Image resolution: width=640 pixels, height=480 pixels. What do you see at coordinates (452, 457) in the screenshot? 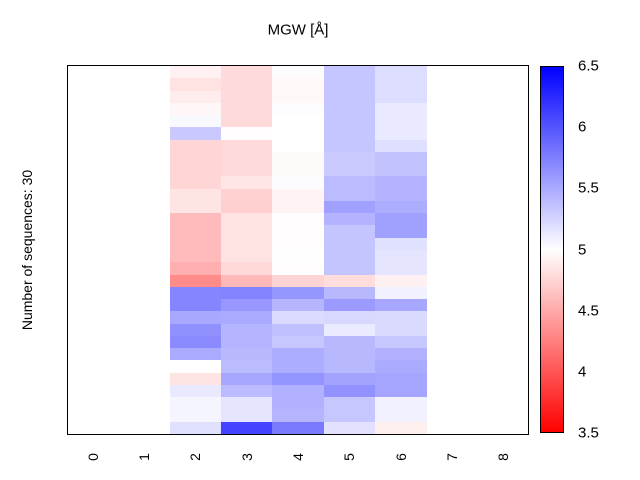
I see `x-tick-label: 7` at bounding box center [452, 457].